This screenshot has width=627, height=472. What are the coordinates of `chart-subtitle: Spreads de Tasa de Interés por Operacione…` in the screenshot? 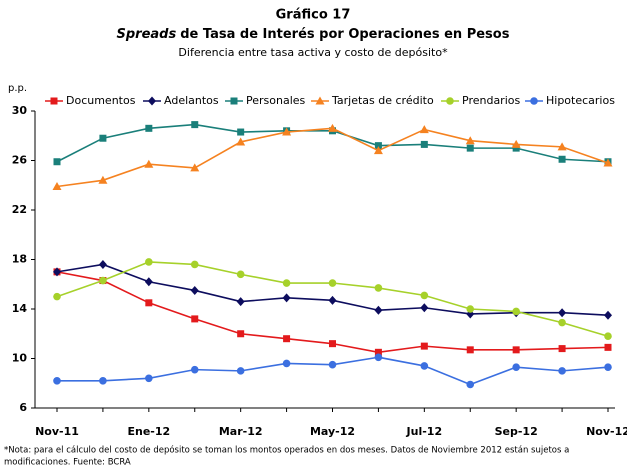 It's located at (313, 34).